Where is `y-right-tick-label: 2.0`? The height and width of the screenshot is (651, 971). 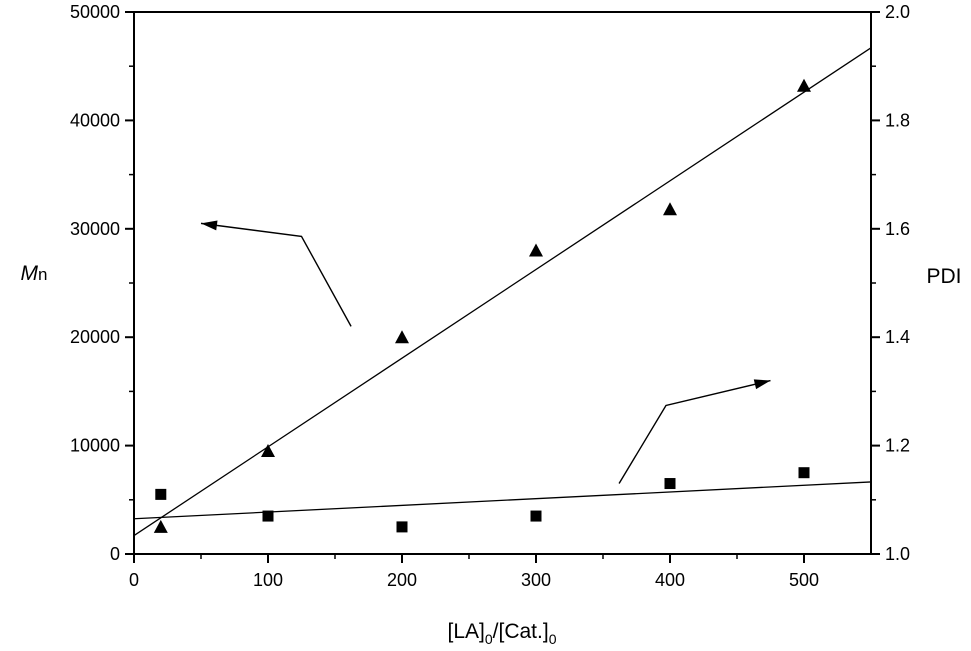
y-right-tick-label: 2.0 is located at coordinates (897, 12).